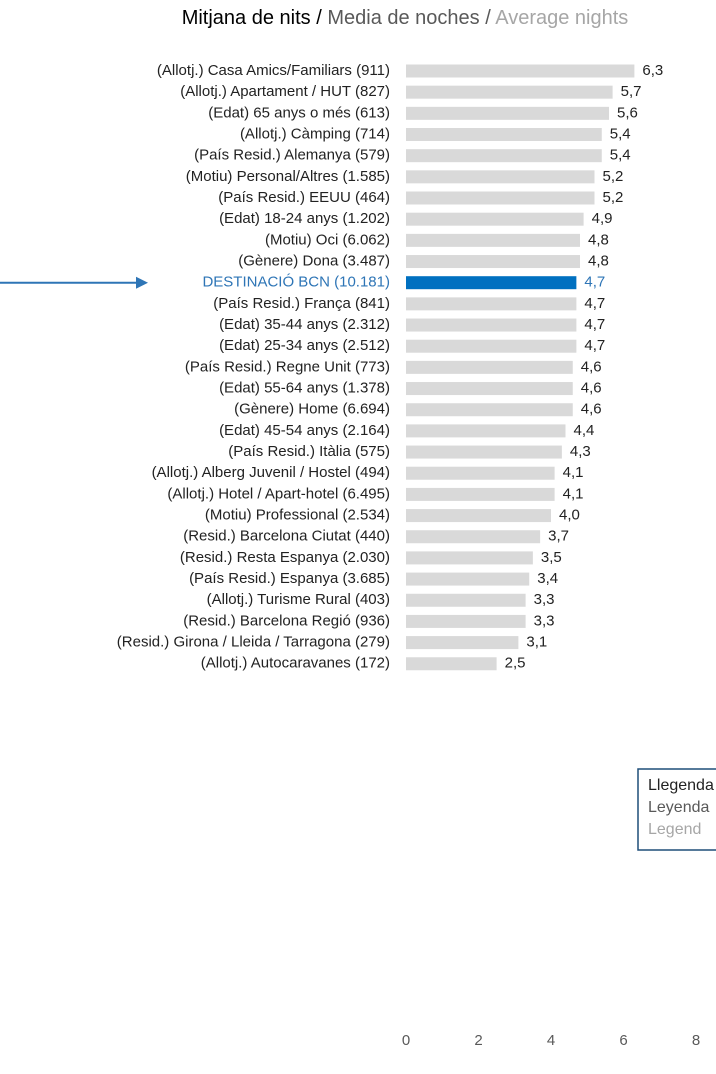 The width and height of the screenshot is (716, 1074). I want to click on title-es: Media de noches /, so click(409, 18).